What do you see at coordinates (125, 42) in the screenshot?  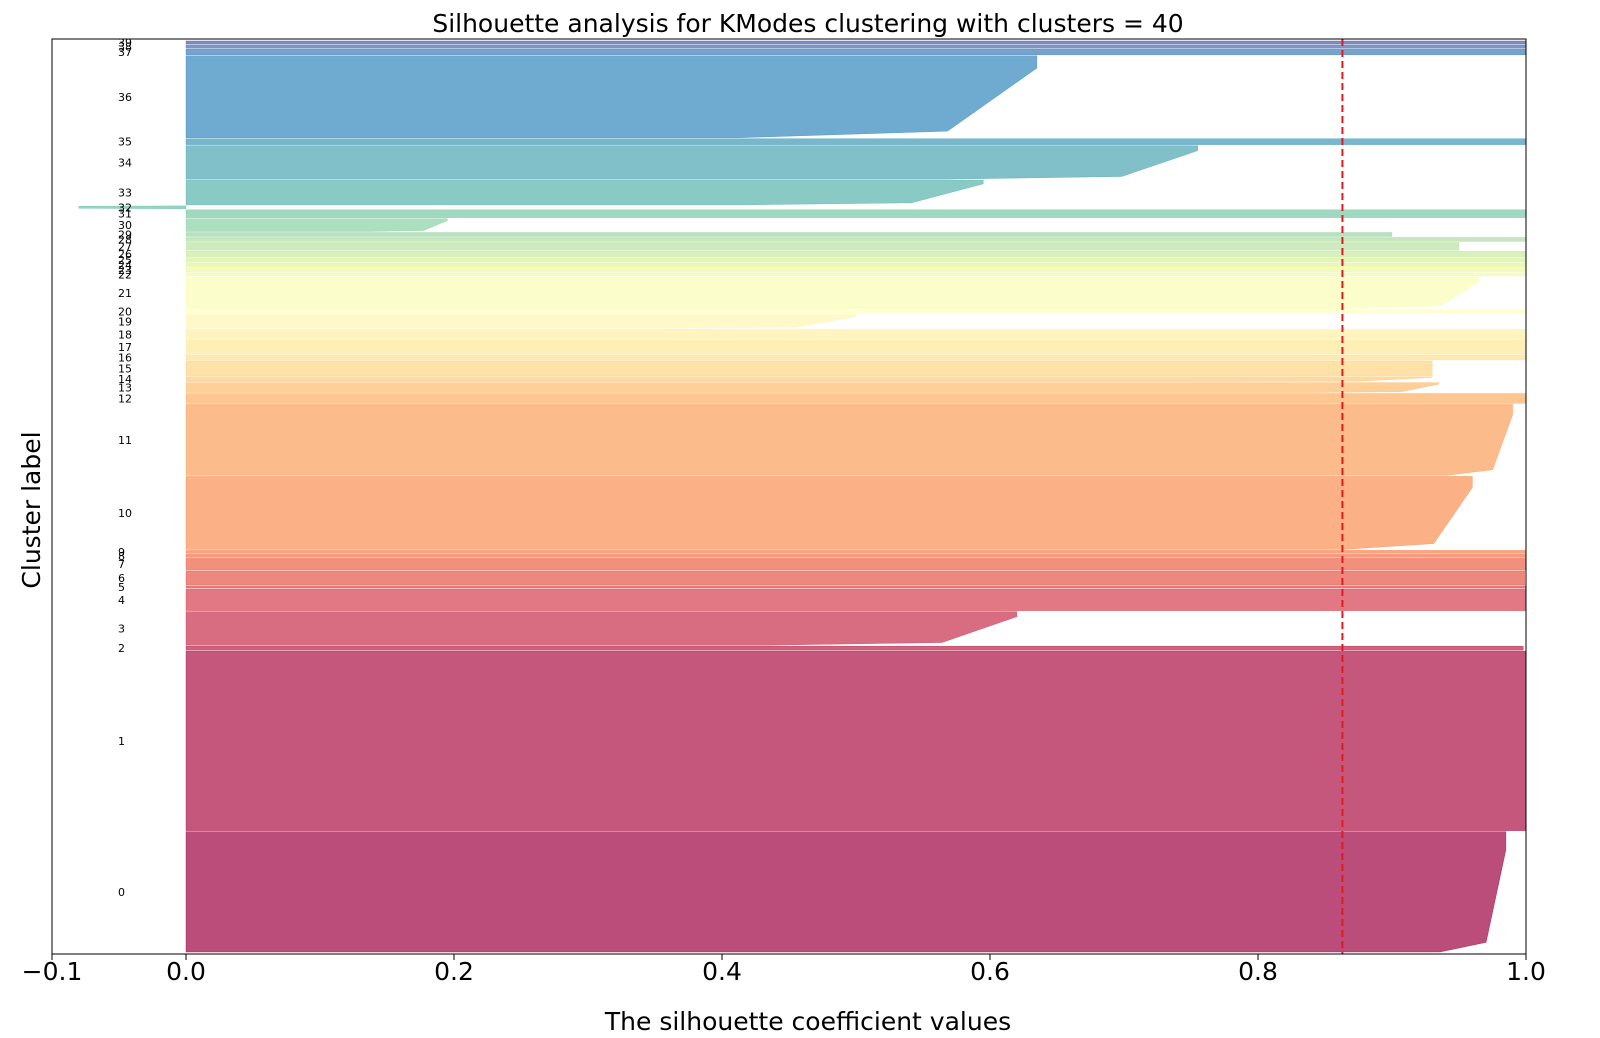 I see `cluster-label-39: 39` at bounding box center [125, 42].